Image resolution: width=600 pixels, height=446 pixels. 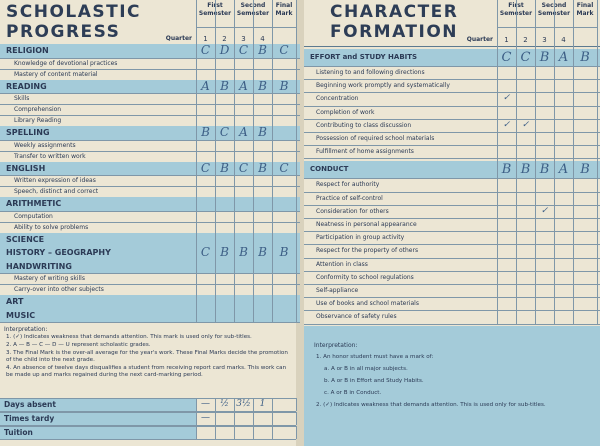 I want to click on item-label: Possession of required school materials, so click(x=375, y=138).